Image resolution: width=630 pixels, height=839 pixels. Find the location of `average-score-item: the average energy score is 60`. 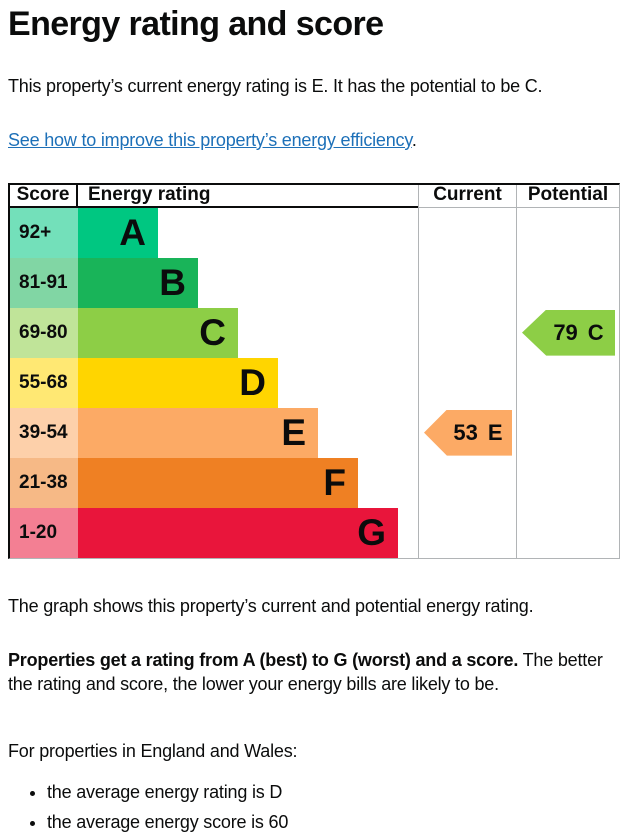

average-score-item: the average energy score is 60 is located at coordinates (334, 822).